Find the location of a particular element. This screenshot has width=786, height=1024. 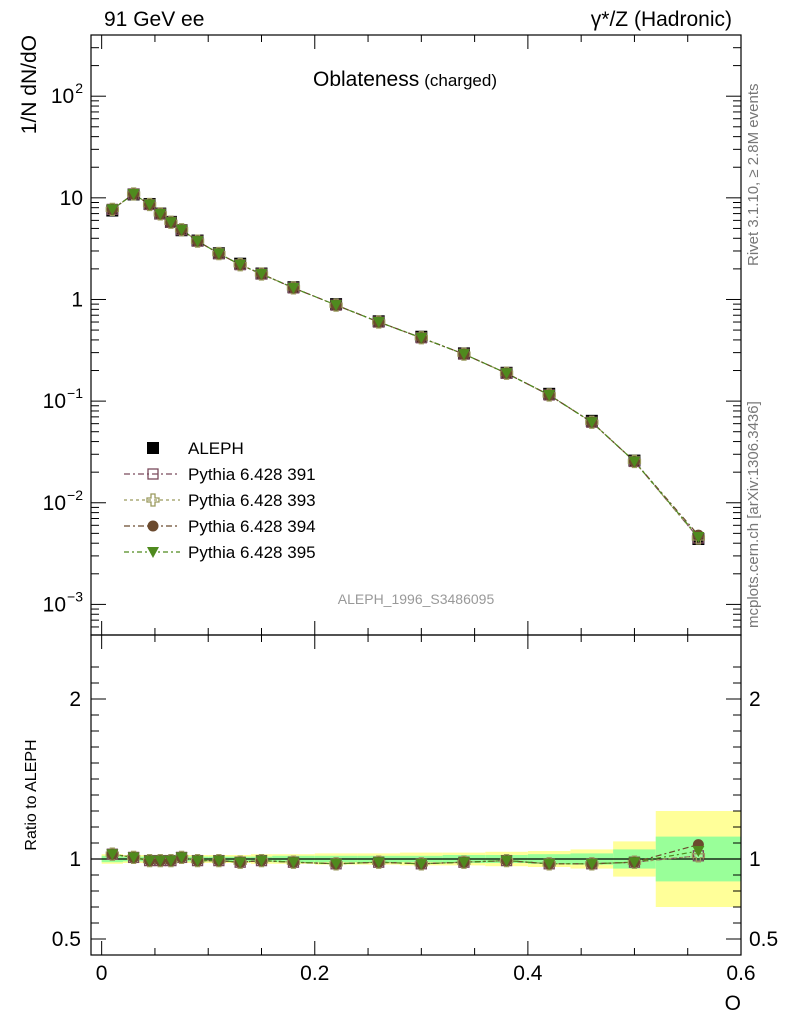

ratio-y-tick-label: 2 is located at coordinates (75, 699).